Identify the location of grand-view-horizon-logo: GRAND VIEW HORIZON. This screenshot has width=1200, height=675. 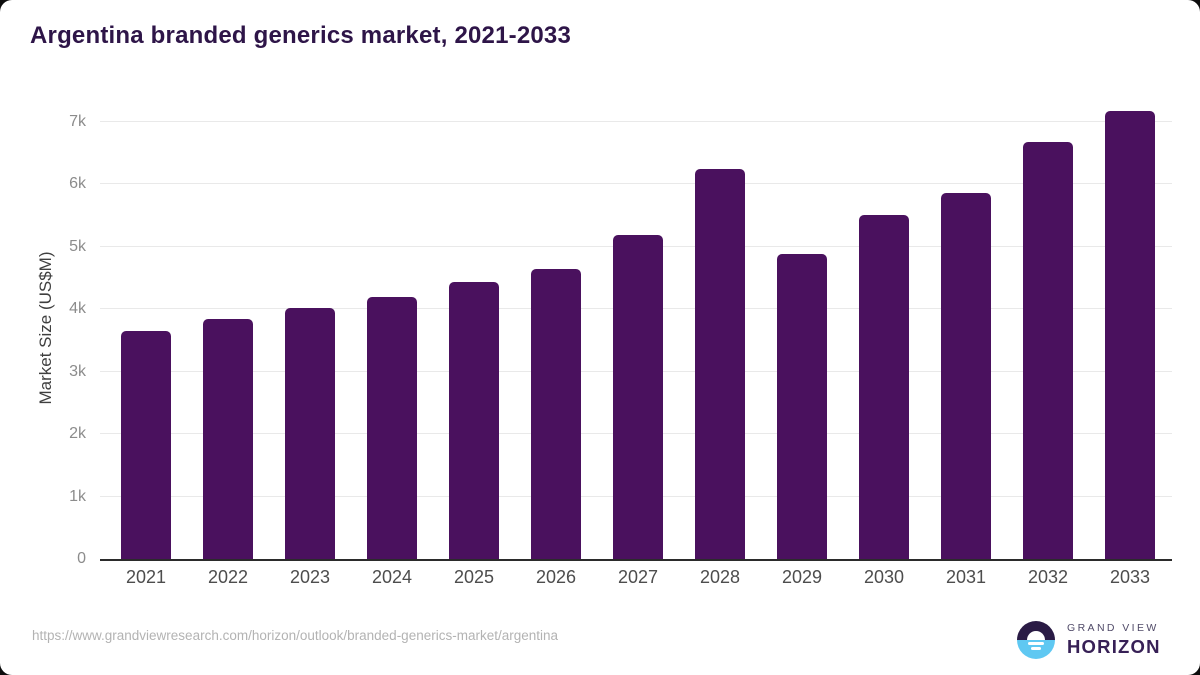
(1089, 640).